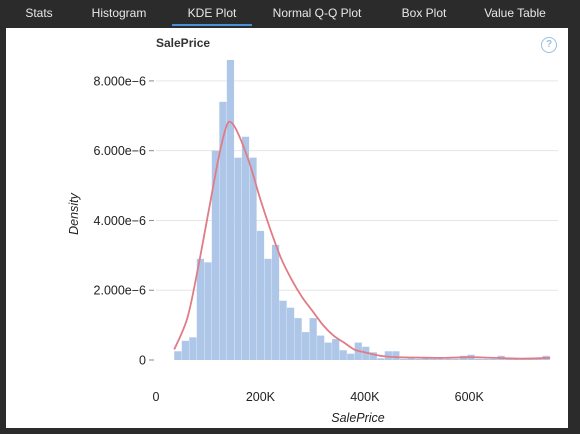 The image size is (580, 434). What do you see at coordinates (358, 418) in the screenshot?
I see `x-axis-label: SalePrice` at bounding box center [358, 418].